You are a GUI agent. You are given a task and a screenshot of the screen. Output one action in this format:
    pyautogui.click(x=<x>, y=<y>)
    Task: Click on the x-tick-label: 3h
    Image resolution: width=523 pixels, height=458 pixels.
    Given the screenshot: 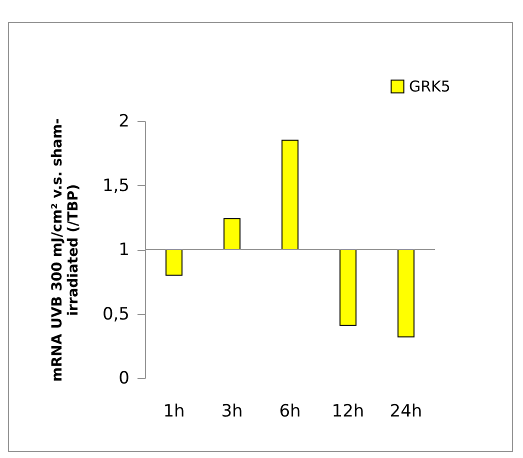 What is the action you would take?
    pyautogui.click(x=232, y=412)
    